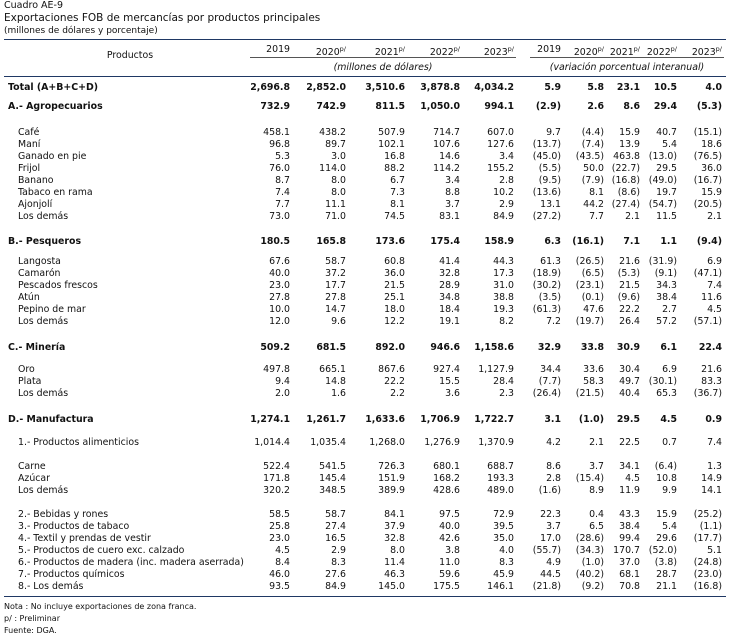  What do you see at coordinates (29, 144) in the screenshot?
I see `row-label: Maní` at bounding box center [29, 144].